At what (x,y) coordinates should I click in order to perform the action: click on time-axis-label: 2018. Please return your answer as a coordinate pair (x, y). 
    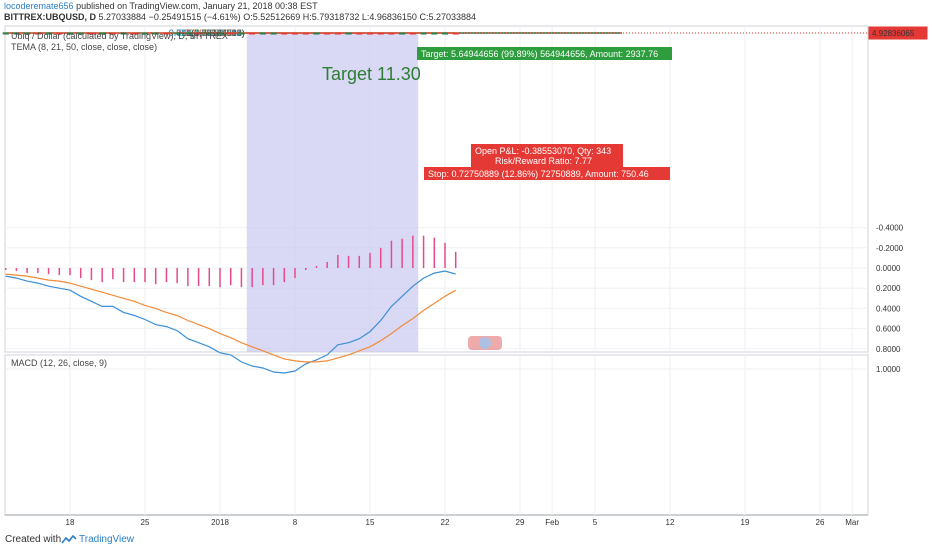
    Looking at the image, I should click on (220, 522).